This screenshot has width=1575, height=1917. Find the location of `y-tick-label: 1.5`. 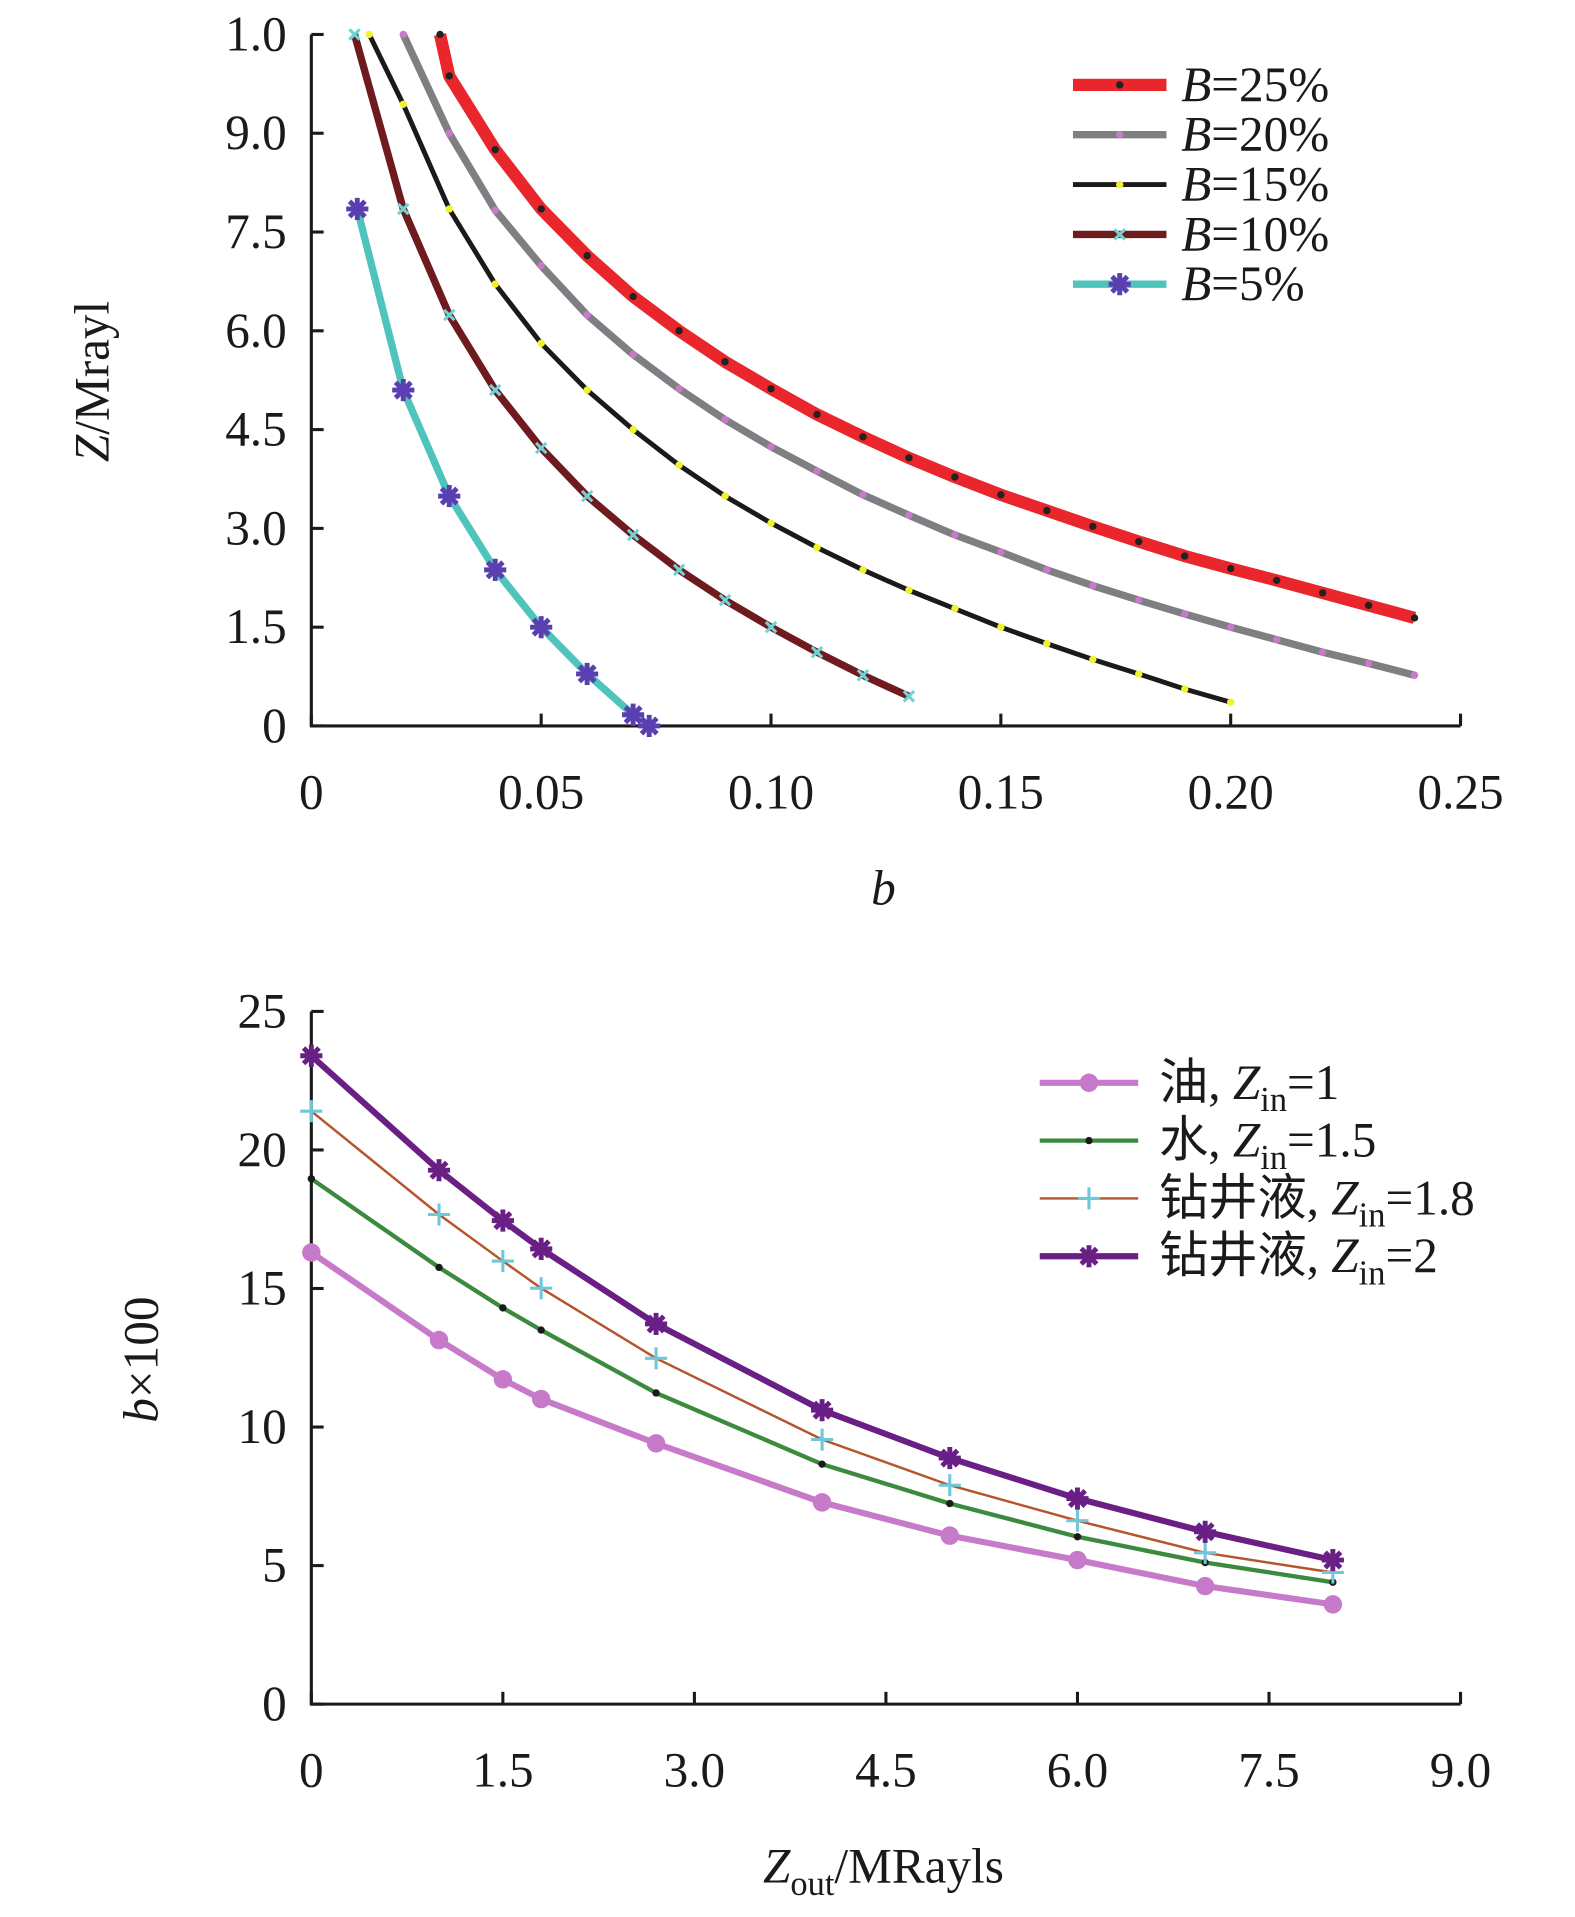

y-tick-label: 1.5 is located at coordinates (256, 626).